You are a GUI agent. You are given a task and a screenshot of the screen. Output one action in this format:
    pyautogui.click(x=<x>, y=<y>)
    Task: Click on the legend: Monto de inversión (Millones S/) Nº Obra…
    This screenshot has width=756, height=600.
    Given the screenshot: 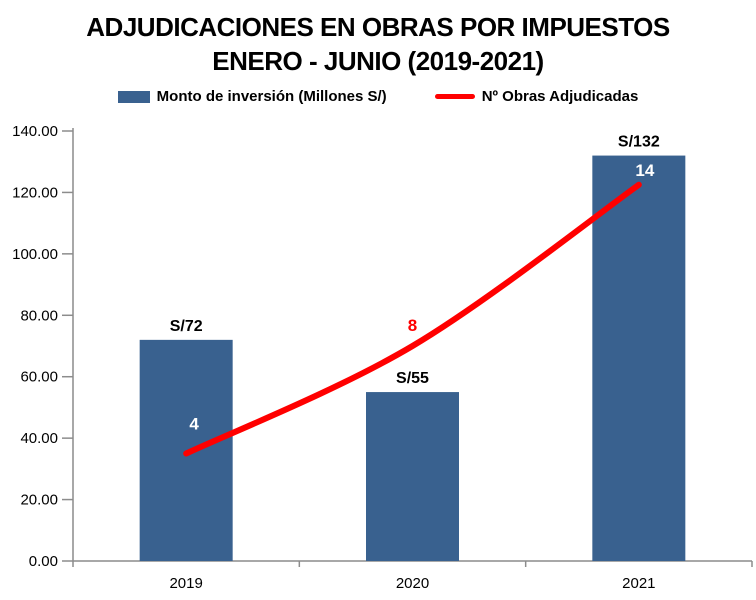 What is the action you would take?
    pyautogui.click(x=378, y=96)
    